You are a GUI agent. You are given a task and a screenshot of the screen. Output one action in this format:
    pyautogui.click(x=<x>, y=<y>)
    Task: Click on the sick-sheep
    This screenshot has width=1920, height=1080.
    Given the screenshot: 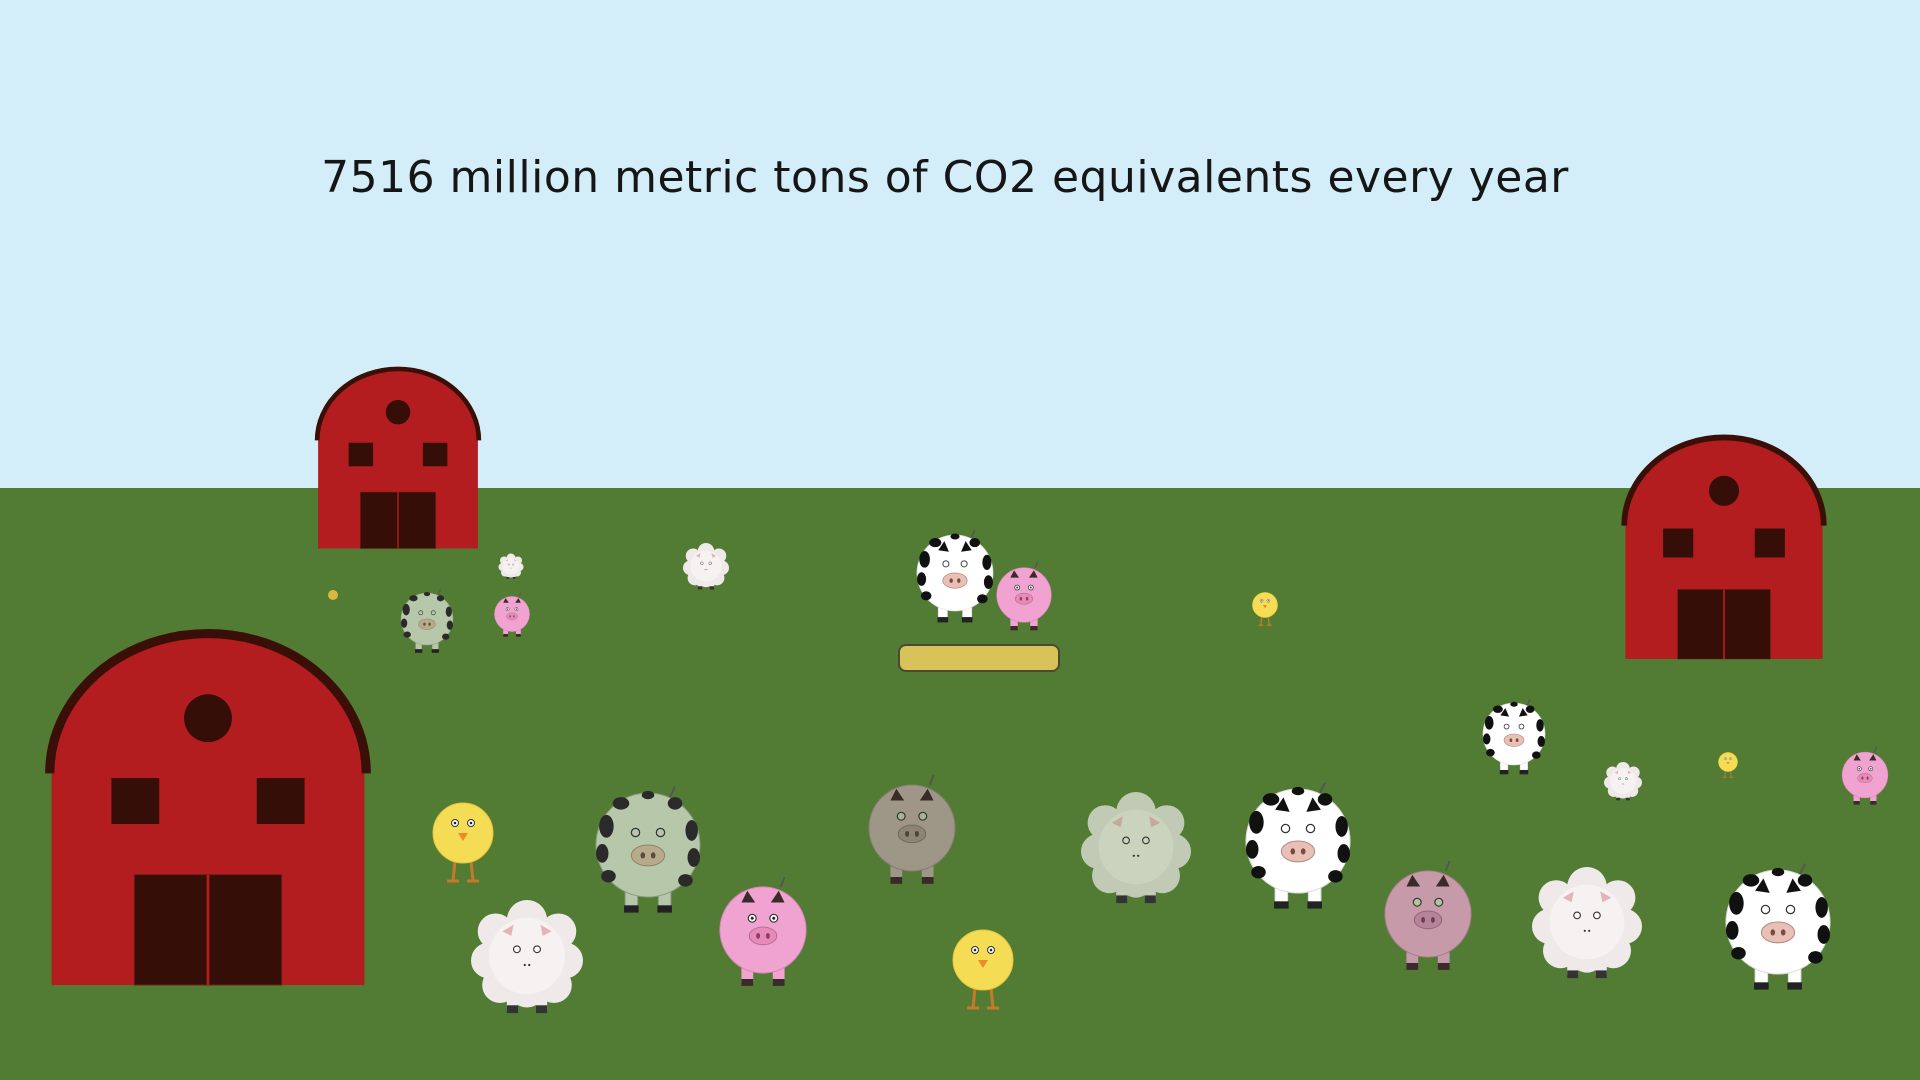 What is the action you would take?
    pyautogui.click(x=1136, y=847)
    